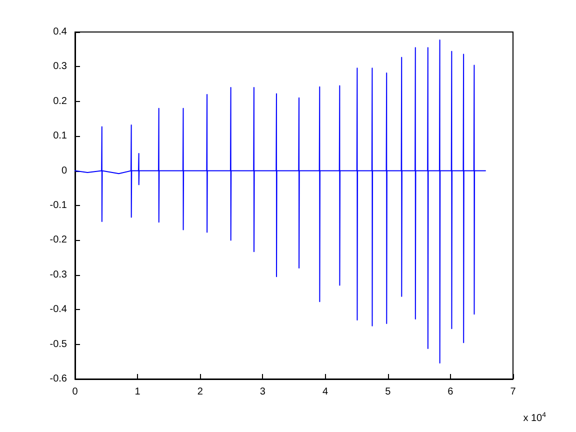  Describe the element at coordinates (60, 32) in the screenshot. I see `y-tick-label: 0.4` at that location.